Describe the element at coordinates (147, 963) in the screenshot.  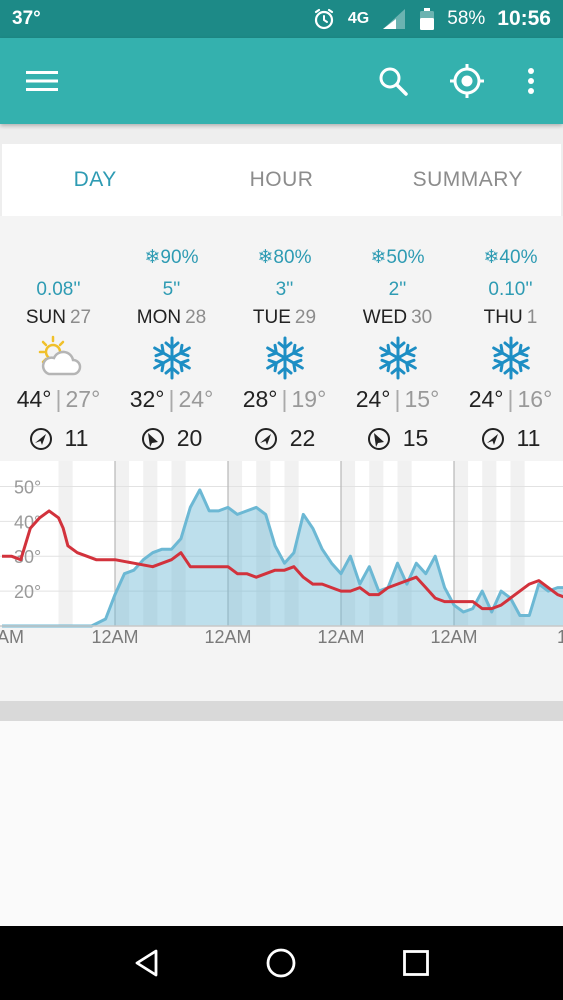
I see `back-icon` at that location.